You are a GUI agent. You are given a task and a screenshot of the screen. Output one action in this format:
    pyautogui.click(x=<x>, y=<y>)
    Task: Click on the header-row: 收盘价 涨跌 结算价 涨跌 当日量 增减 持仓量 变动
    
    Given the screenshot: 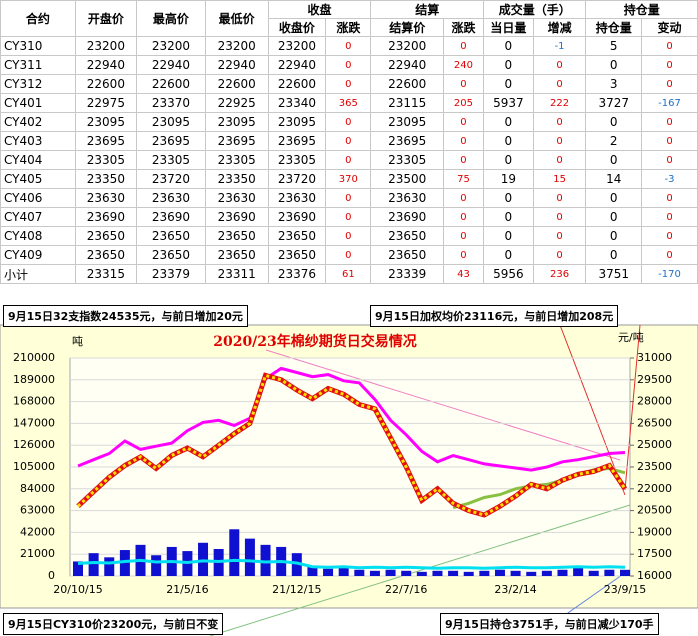 What is the action you would take?
    pyautogui.click(x=349, y=27)
    